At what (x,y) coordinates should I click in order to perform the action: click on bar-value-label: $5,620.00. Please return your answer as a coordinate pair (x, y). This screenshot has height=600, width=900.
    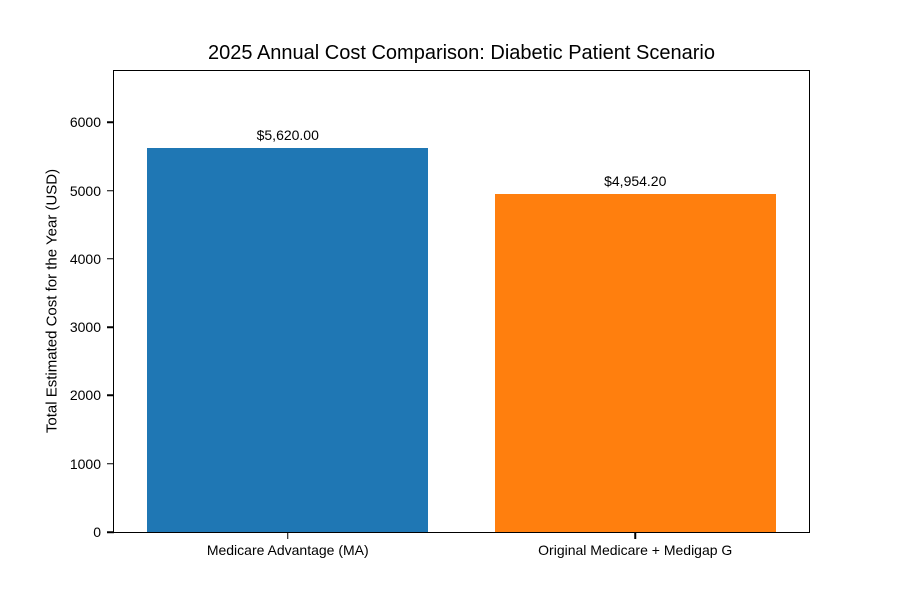
    Looking at the image, I should click on (287, 135).